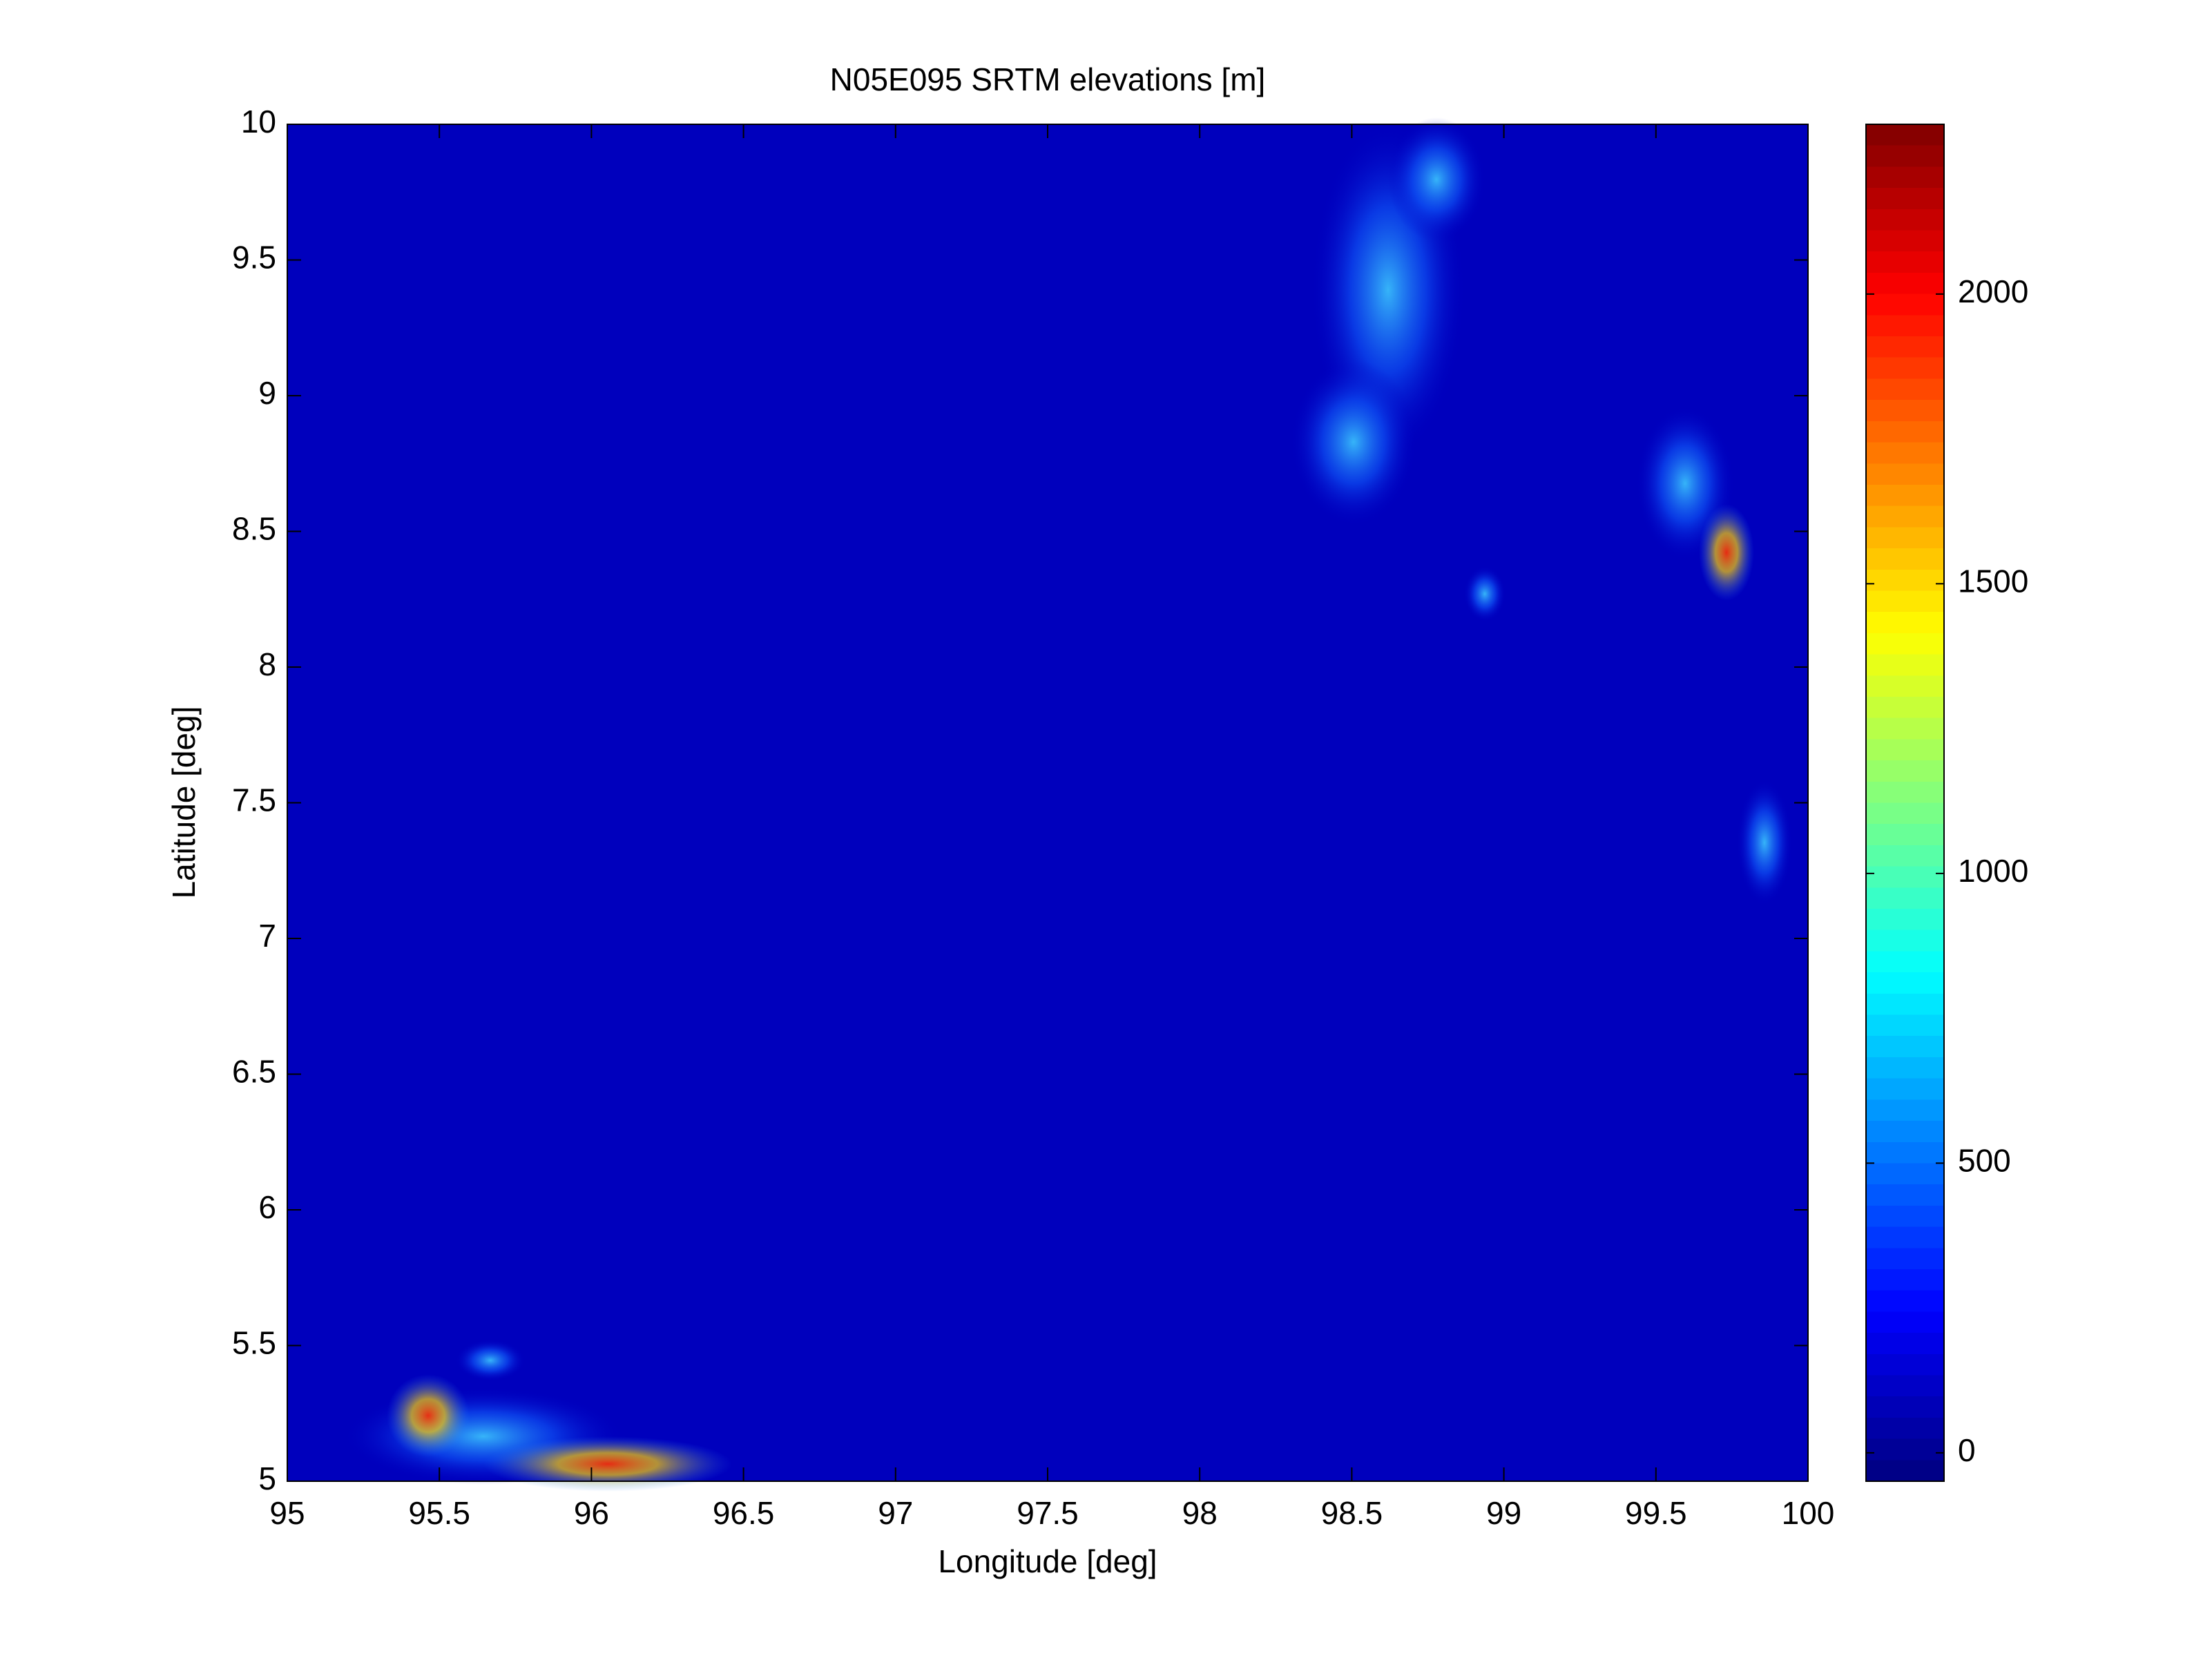 This screenshot has height=1658, width=2212. Describe the element at coordinates (254, 800) in the screenshot. I see `y-tick-label: 7.5` at that location.